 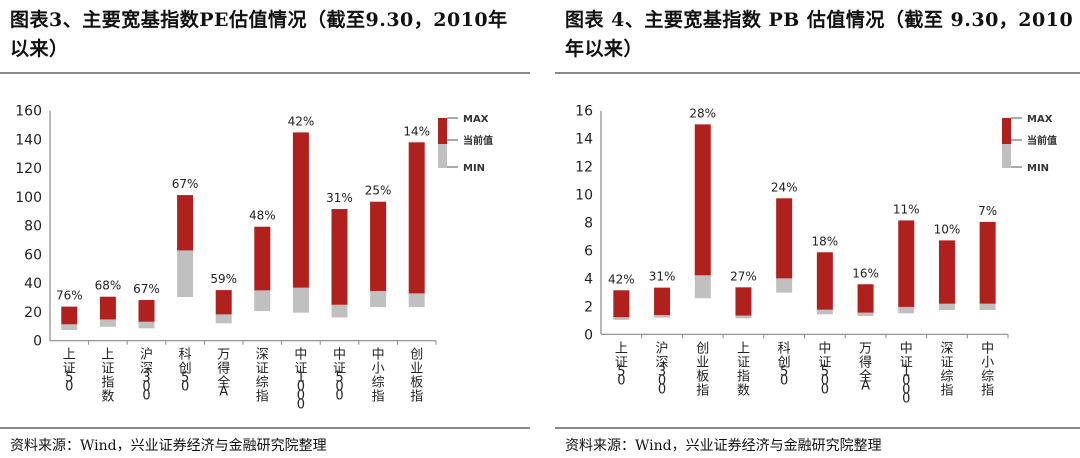 I want to click on legend-label: MIN, so click(x=474, y=168).